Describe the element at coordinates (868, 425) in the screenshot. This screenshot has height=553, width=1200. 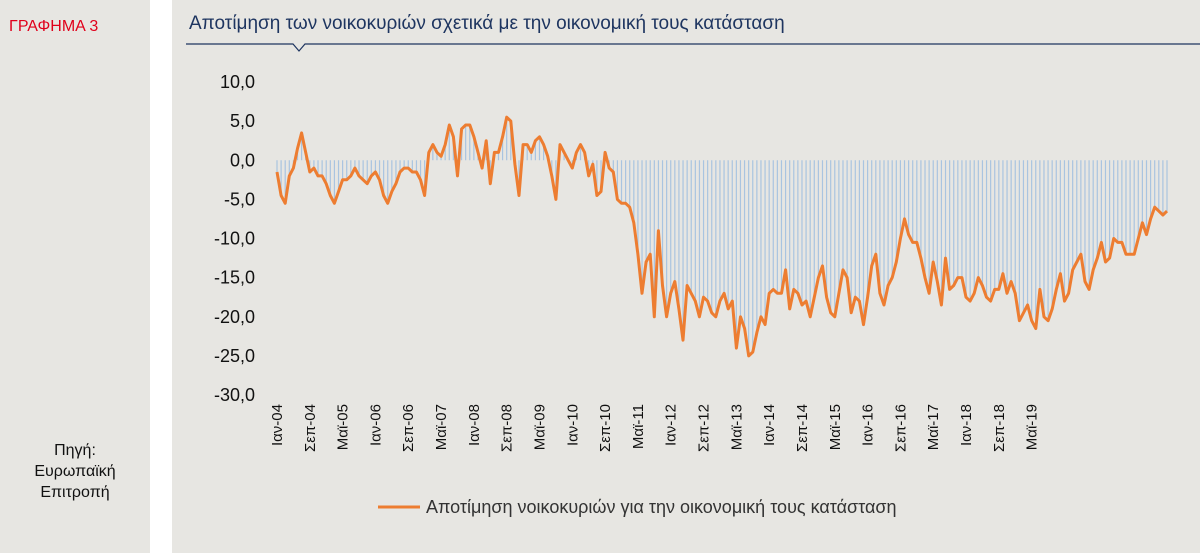
I see `x-tick-label: Ιαν-16` at that location.